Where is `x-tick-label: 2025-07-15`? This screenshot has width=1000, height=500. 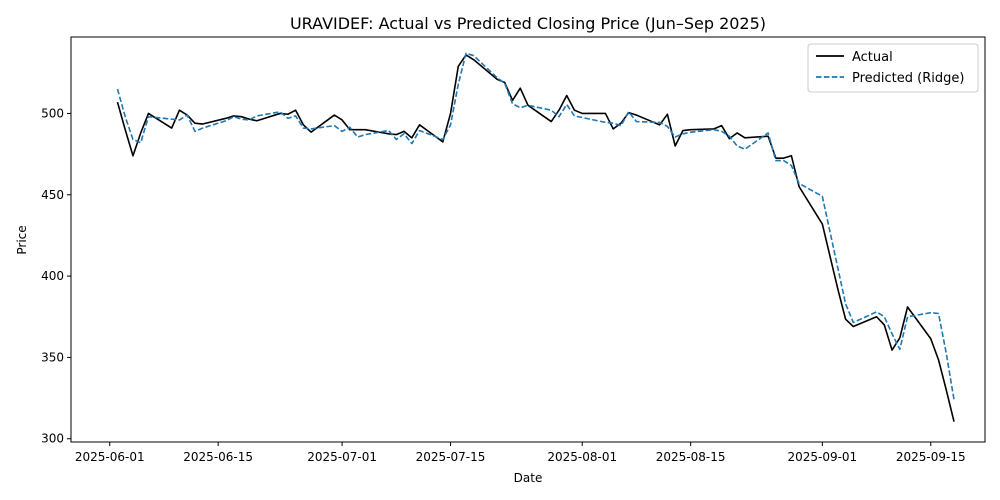 x-tick-label: 2025-07-15 is located at coordinates (451, 457).